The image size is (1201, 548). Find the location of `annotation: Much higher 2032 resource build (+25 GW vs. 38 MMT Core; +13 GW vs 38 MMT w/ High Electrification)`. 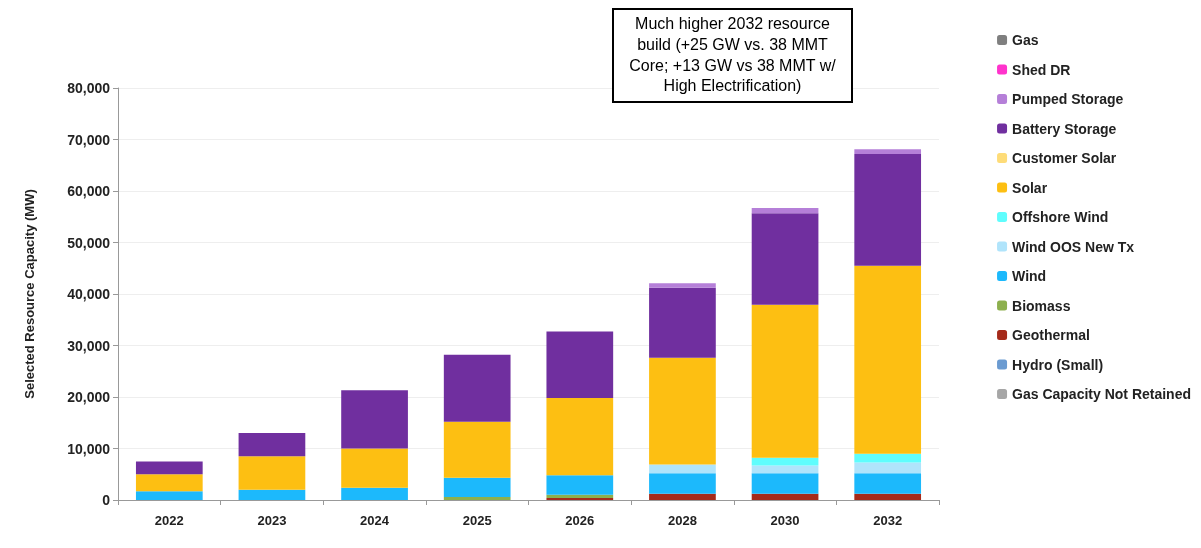

annotation: Much higher 2032 resource build (+25 GW vs. 38 MMT Core; +13 GW vs 38 MMT w/ High Electrification) is located at coordinates (732, 56).